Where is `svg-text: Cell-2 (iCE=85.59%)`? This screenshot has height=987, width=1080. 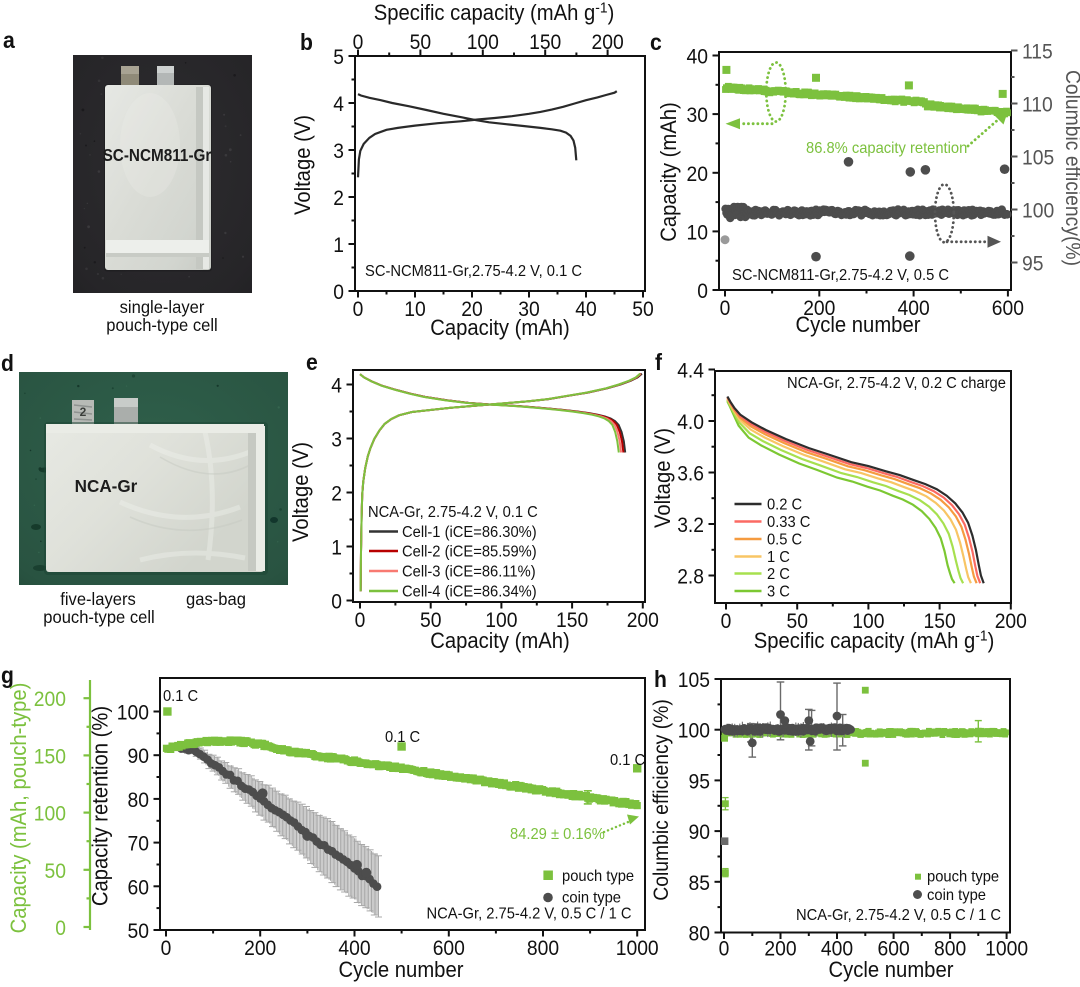
svg-text: Cell-2 (iCE=85.59%) is located at coordinates (469, 552).